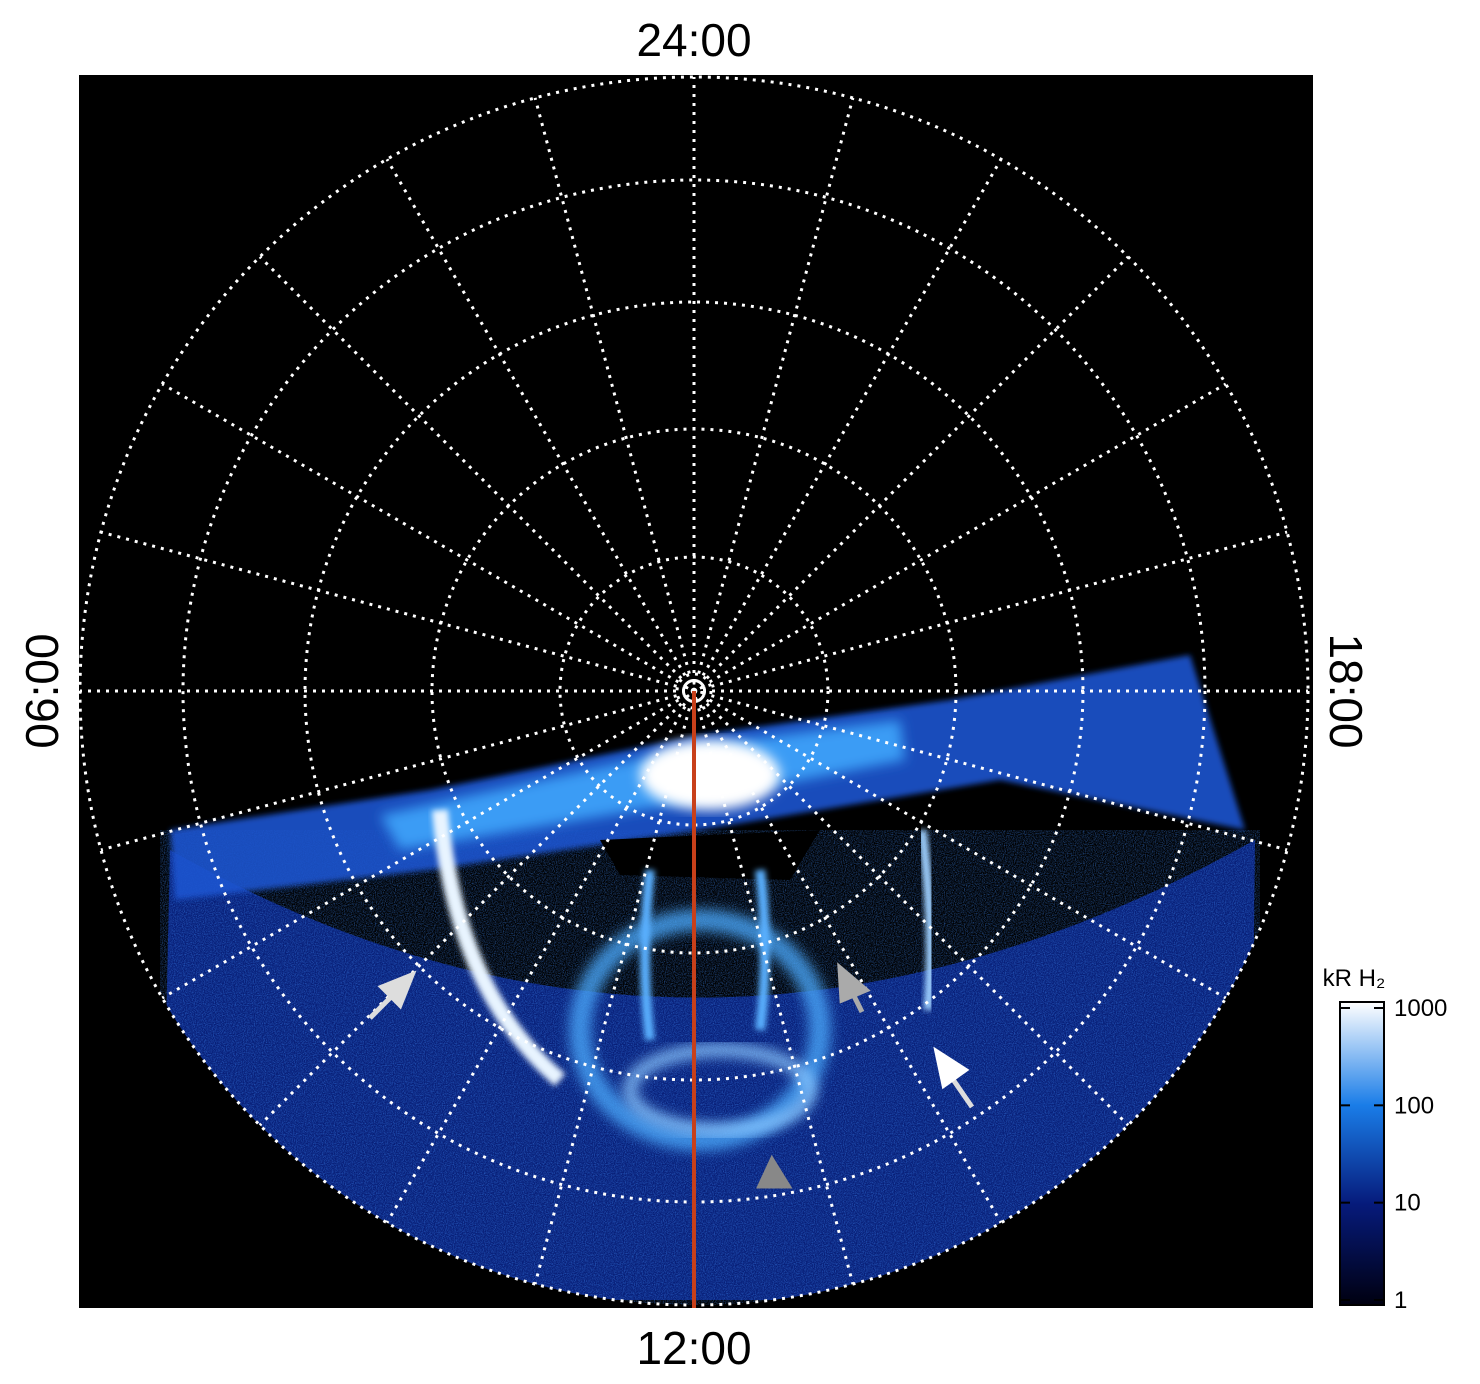  Describe the element at coordinates (499, 948) in the screenshot. I see `left-arc` at that location.